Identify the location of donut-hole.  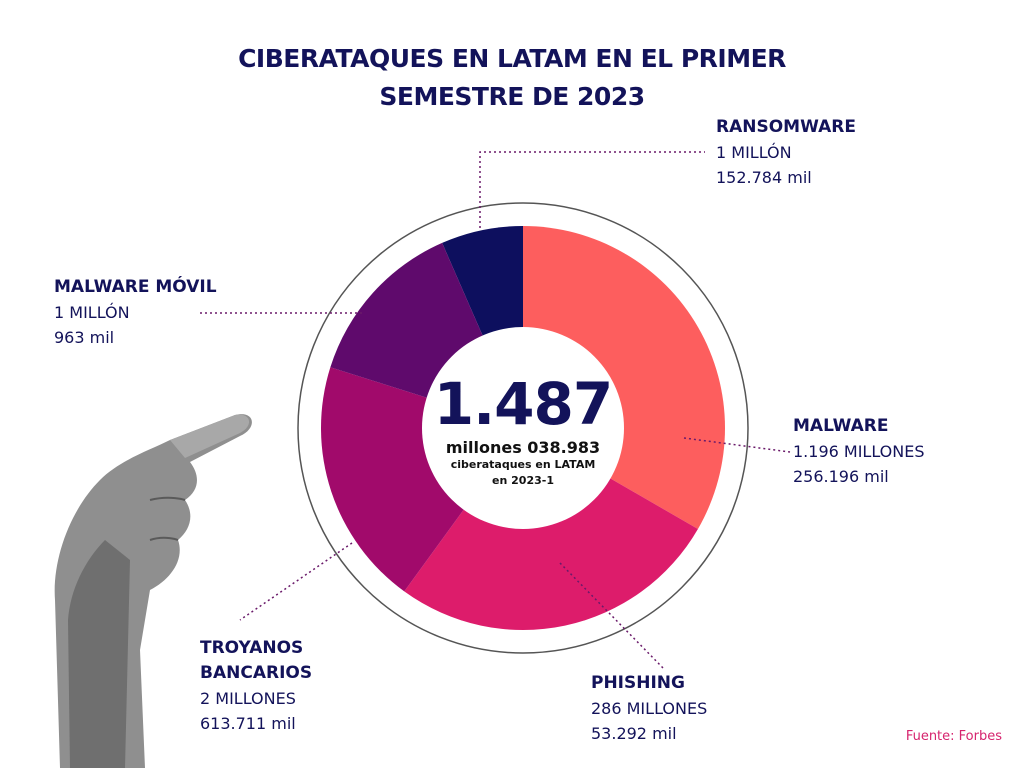
(523, 428).